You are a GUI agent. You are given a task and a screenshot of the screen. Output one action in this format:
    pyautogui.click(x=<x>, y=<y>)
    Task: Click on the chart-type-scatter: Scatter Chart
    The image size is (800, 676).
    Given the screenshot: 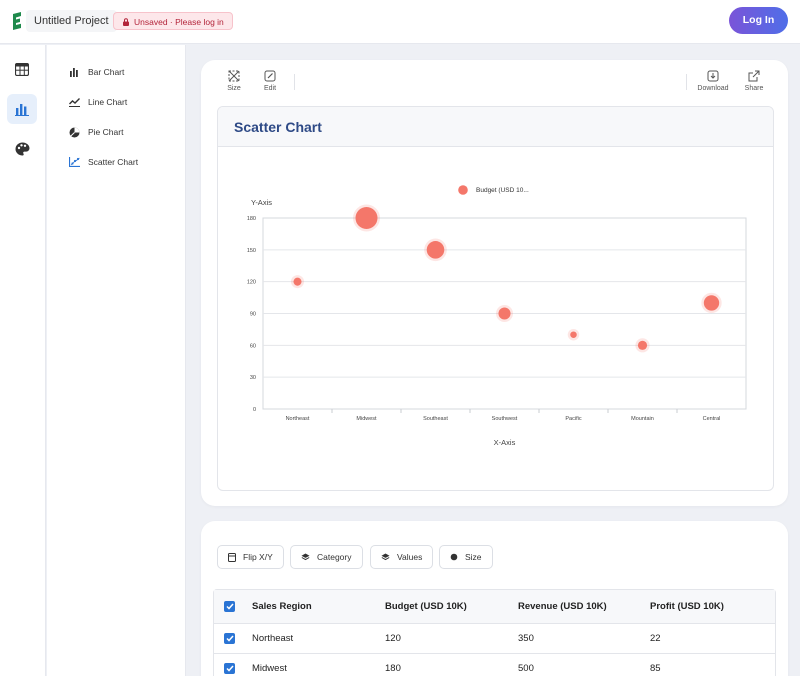 What is the action you would take?
    pyautogui.click(x=103, y=162)
    